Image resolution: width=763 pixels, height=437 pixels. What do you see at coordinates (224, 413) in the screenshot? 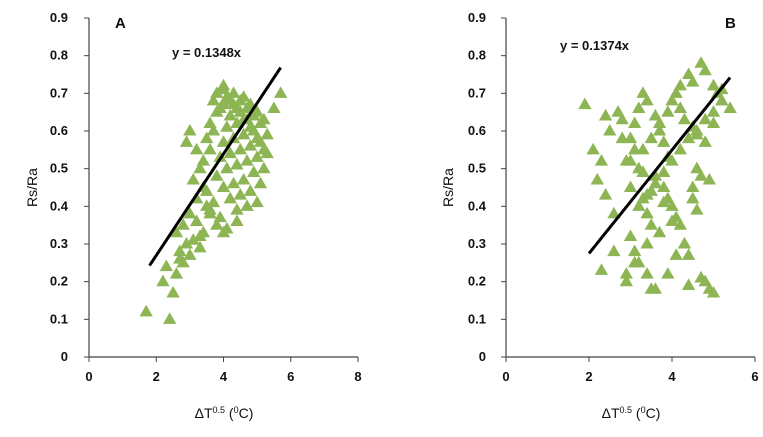
I see `x-axis-label: ΔT0.5 (0C)` at bounding box center [224, 413].